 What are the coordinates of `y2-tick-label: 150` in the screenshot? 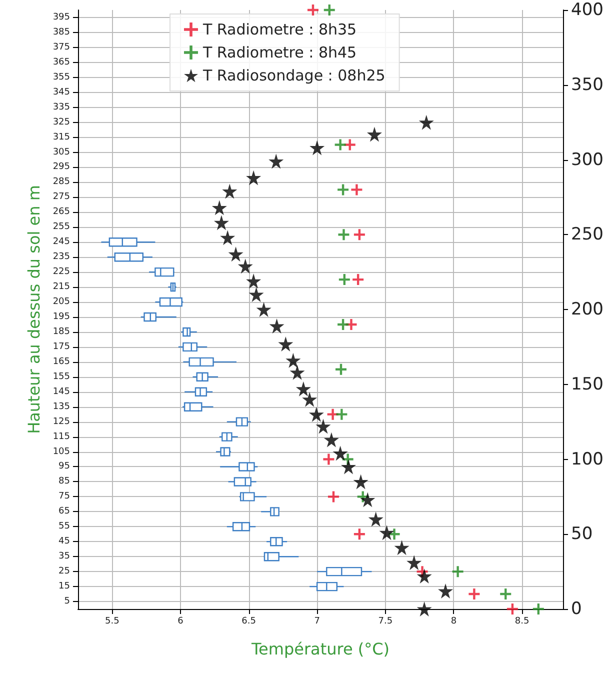 It's located at (587, 384).